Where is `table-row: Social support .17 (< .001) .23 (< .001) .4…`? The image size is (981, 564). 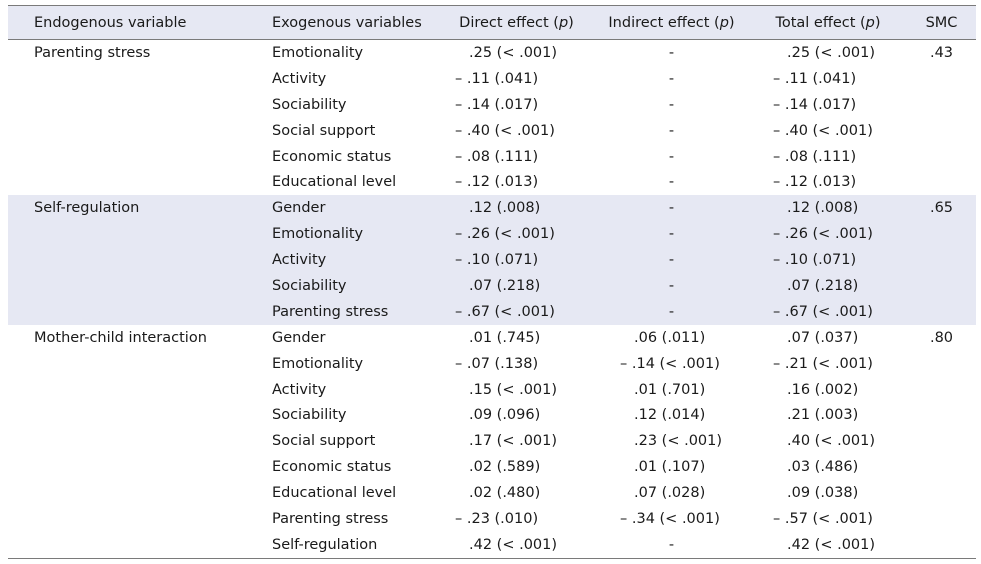 table-row: Social support .17 (< .001) .23 (< .001) .4… is located at coordinates (492, 441).